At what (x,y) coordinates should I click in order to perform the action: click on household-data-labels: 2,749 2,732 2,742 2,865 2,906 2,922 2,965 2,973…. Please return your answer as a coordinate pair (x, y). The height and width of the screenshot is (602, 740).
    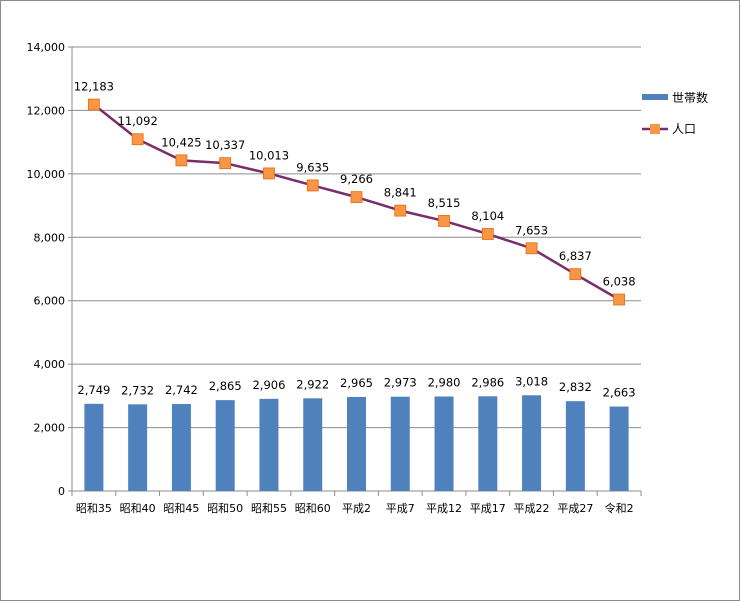
    Looking at the image, I should click on (356, 386).